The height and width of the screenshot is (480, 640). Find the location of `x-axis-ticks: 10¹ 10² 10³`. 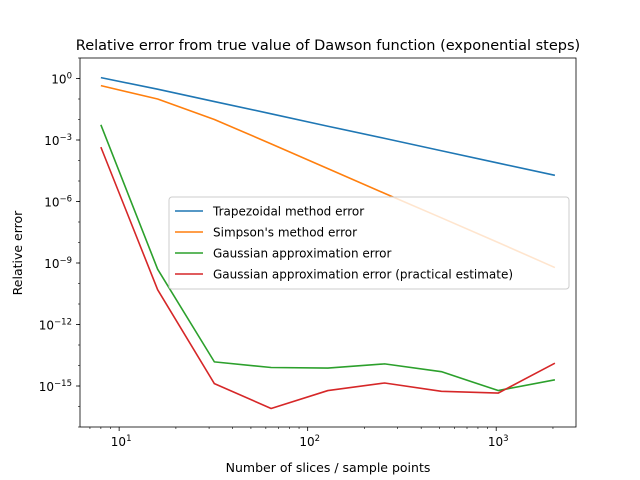

x-axis-ticks: 10¹ 10² 10³ is located at coordinates (321, 438).